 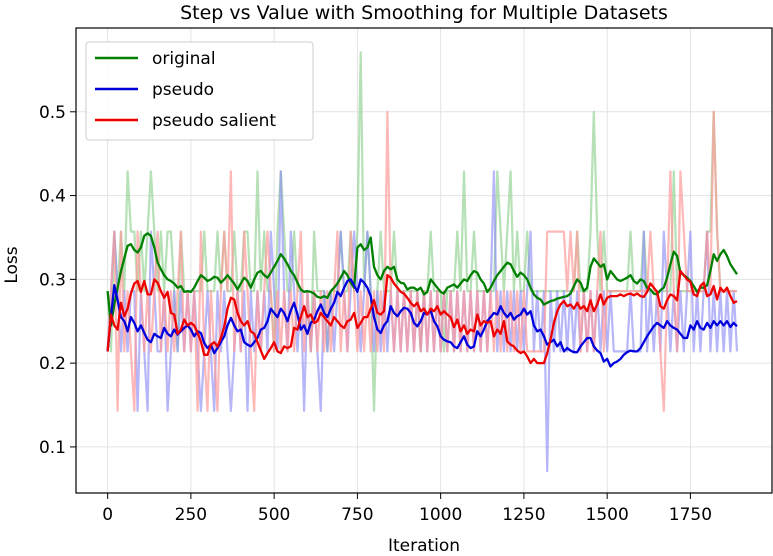 What do you see at coordinates (690, 515) in the screenshot?
I see `x-tick-label: 1750` at bounding box center [690, 515].